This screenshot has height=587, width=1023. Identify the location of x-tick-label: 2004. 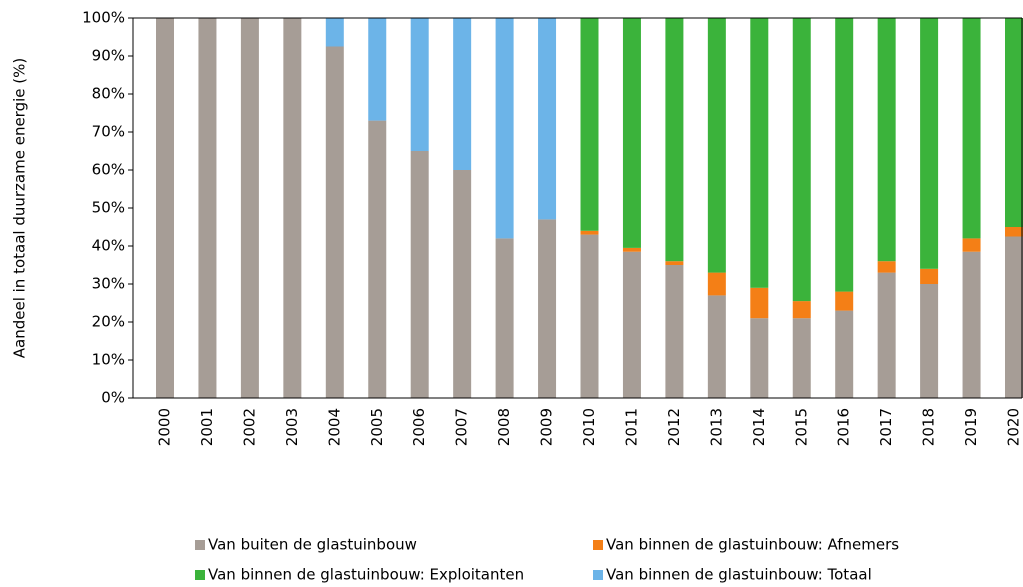
(334, 427).